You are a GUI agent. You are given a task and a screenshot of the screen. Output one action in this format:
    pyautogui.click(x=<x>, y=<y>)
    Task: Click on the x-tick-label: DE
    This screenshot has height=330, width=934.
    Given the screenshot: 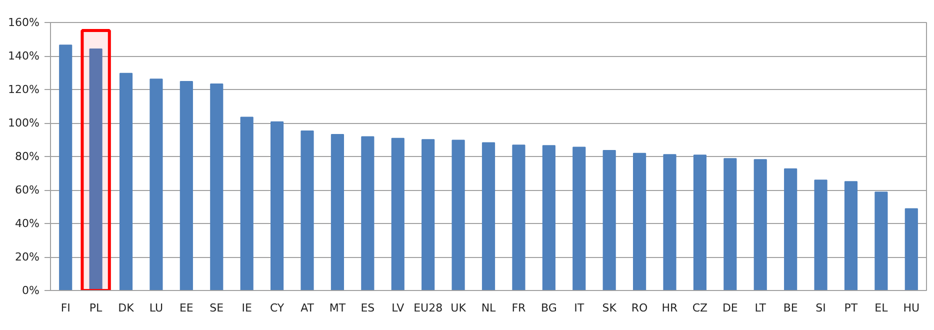 What is the action you would take?
    pyautogui.click(x=730, y=308)
    